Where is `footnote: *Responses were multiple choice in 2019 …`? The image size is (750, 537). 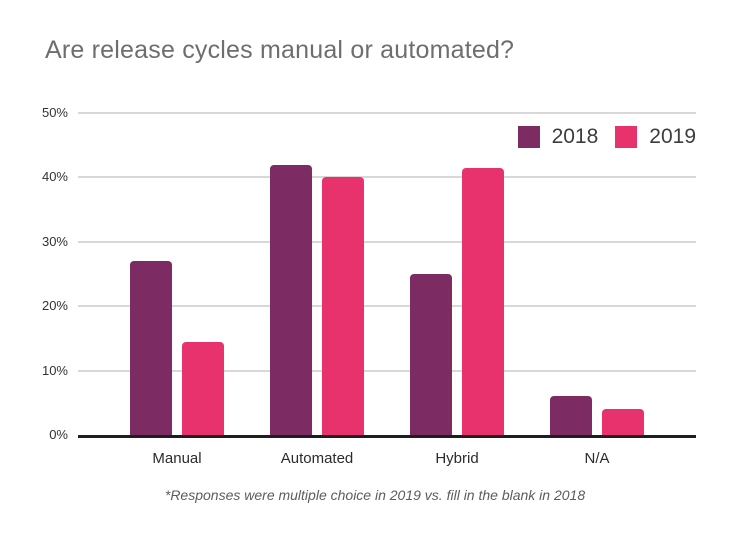
footnote: *Responses were multiple choice in 2019 … is located at coordinates (375, 495).